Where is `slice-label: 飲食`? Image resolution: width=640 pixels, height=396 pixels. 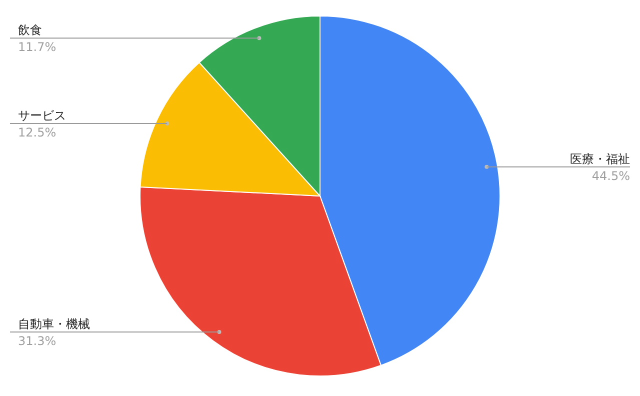 slice-label: 飲食 is located at coordinates (30, 30).